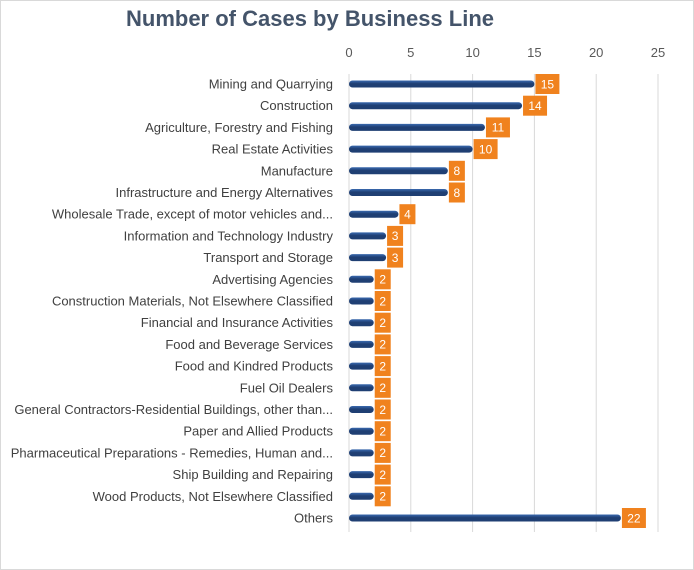 The height and width of the screenshot is (570, 694). I want to click on x-tick-label: 5, so click(410, 52).